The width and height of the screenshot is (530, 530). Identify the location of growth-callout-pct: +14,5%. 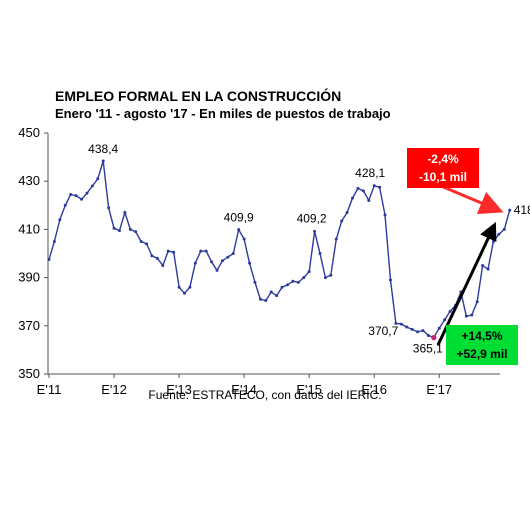
(482, 336).